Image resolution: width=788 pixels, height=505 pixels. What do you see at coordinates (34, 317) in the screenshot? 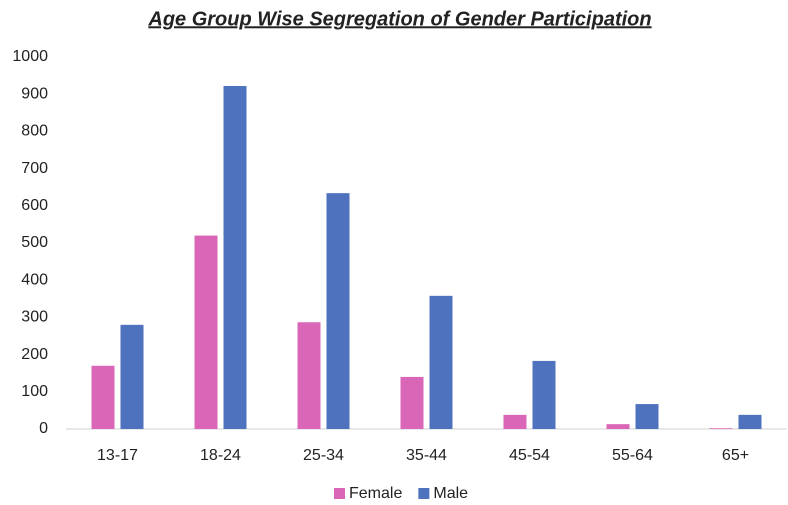
I see `y-tick-label: 300` at bounding box center [34, 317].